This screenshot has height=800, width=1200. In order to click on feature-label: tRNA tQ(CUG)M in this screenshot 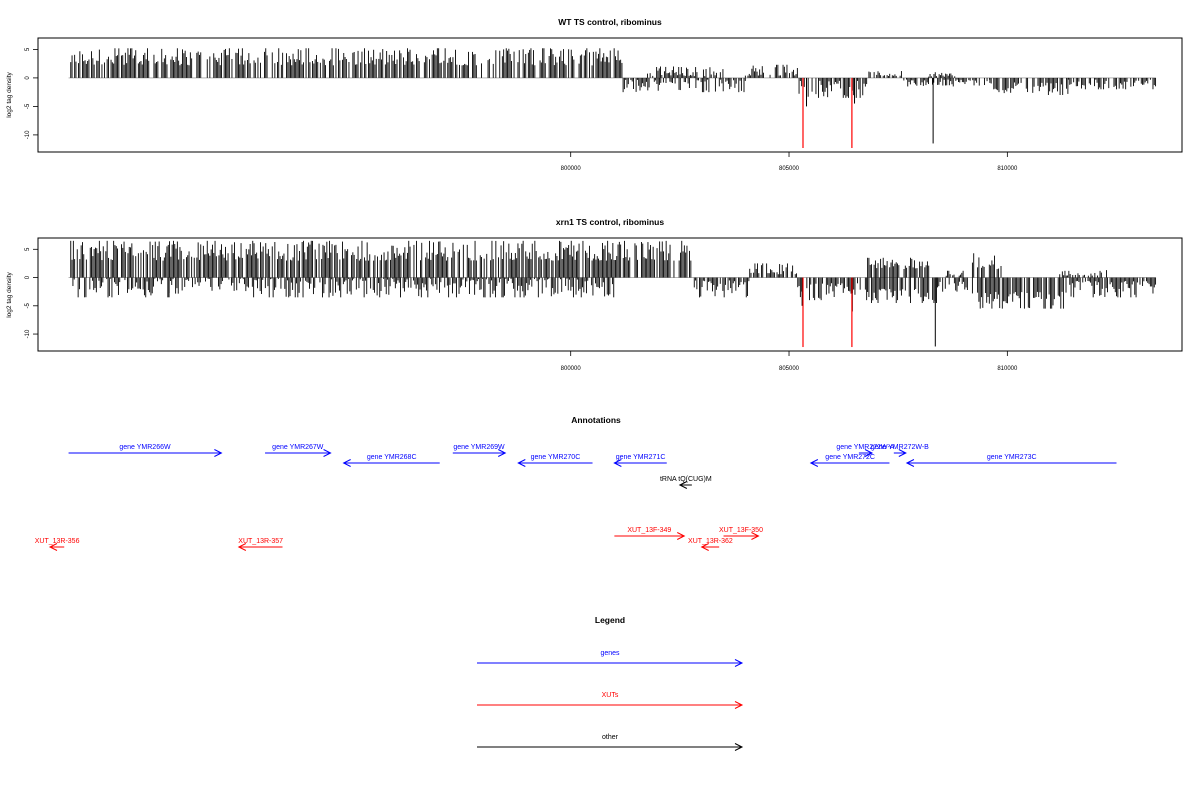, I will do `click(686, 479)`.